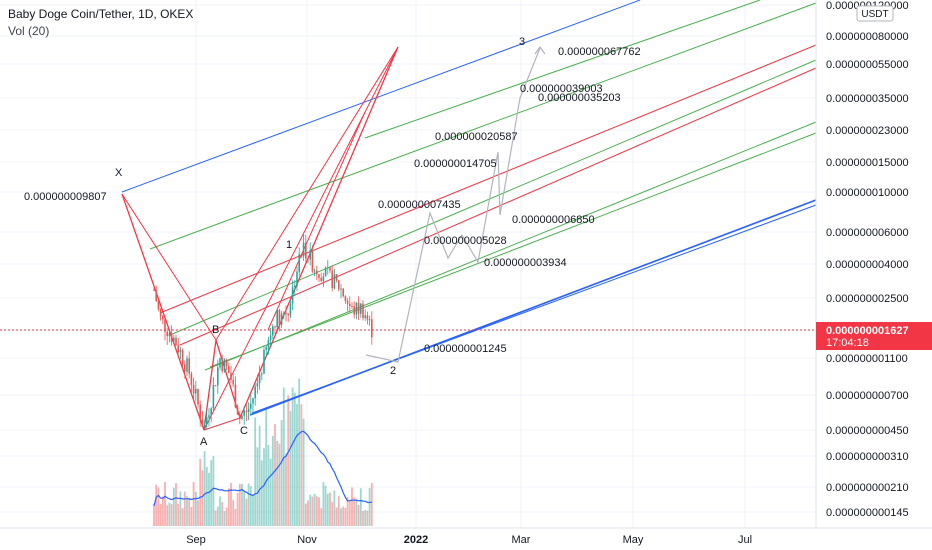 The image size is (932, 550). What do you see at coordinates (307, 540) in the screenshot?
I see `time-tick-label: Nov` at bounding box center [307, 540].